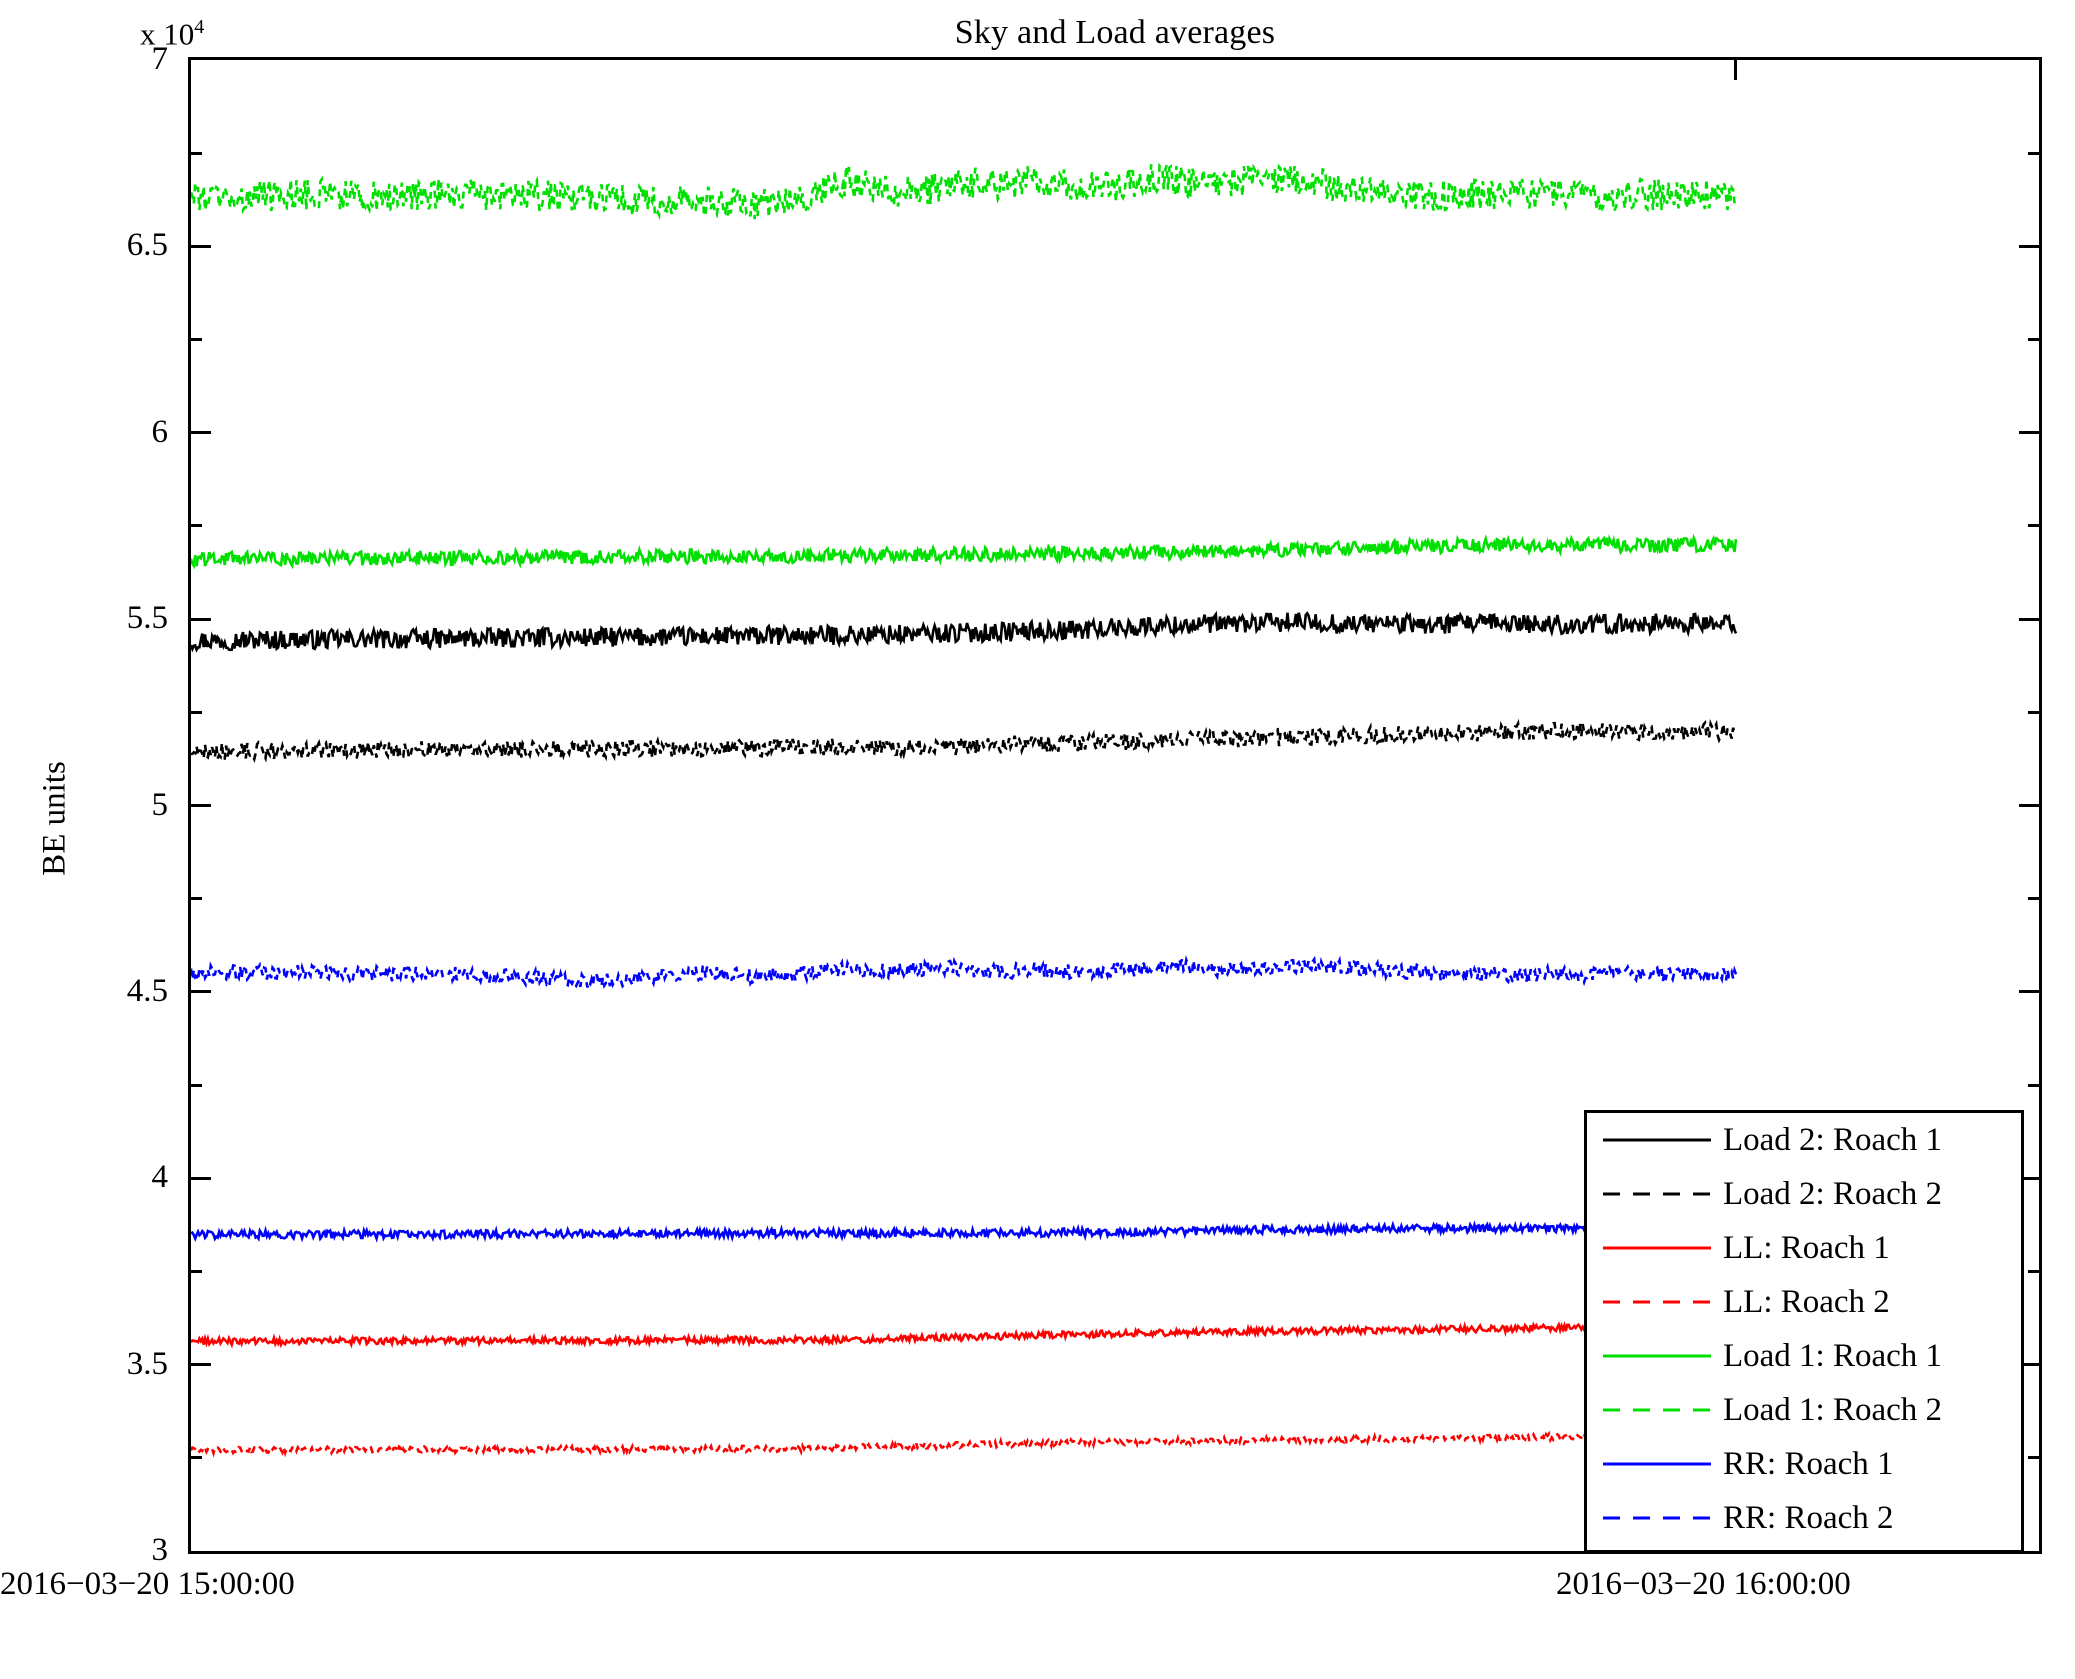 Image resolution: width=2075 pixels, height=1679 pixels. I want to click on y-axis-tick-label: 5.5, so click(147, 618).